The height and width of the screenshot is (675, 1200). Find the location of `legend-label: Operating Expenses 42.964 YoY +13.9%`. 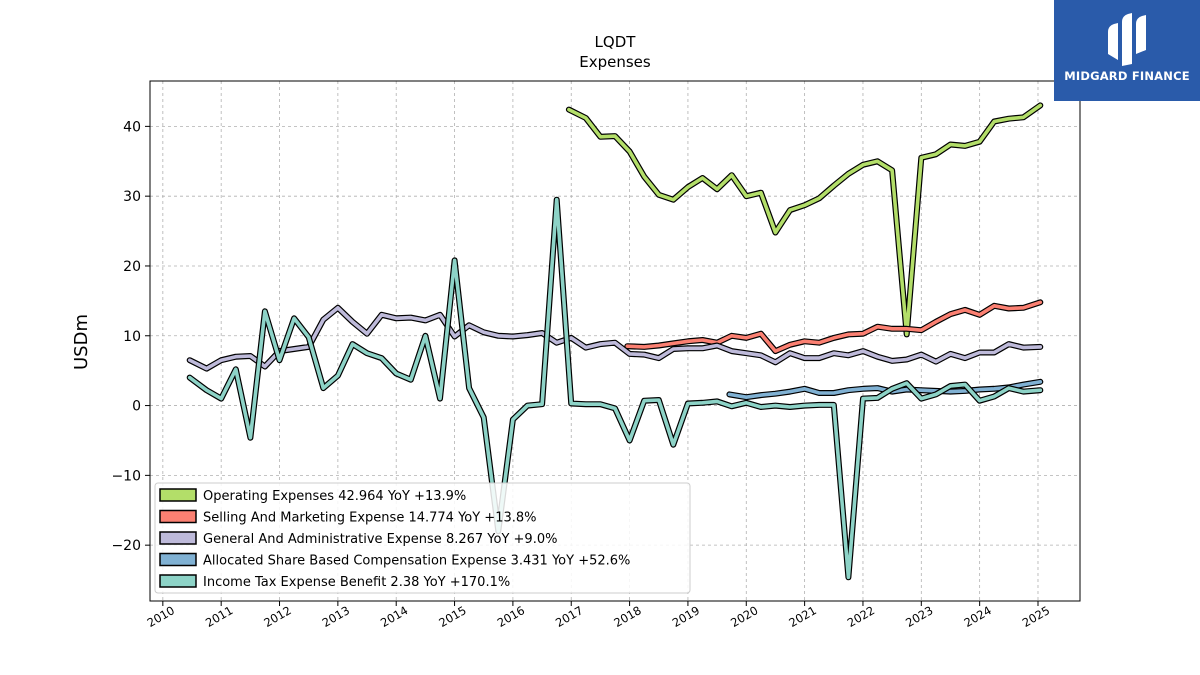

legend-label: Operating Expenses 42.964 YoY +13.9% is located at coordinates (334, 496).